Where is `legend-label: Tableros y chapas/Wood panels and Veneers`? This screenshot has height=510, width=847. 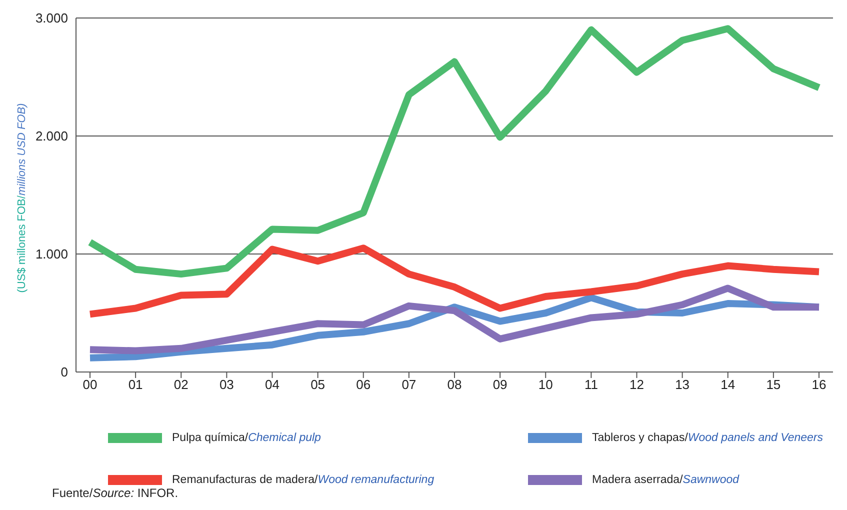
legend-label: Tableros y chapas/Wood panels and Veneers is located at coordinates (707, 438).